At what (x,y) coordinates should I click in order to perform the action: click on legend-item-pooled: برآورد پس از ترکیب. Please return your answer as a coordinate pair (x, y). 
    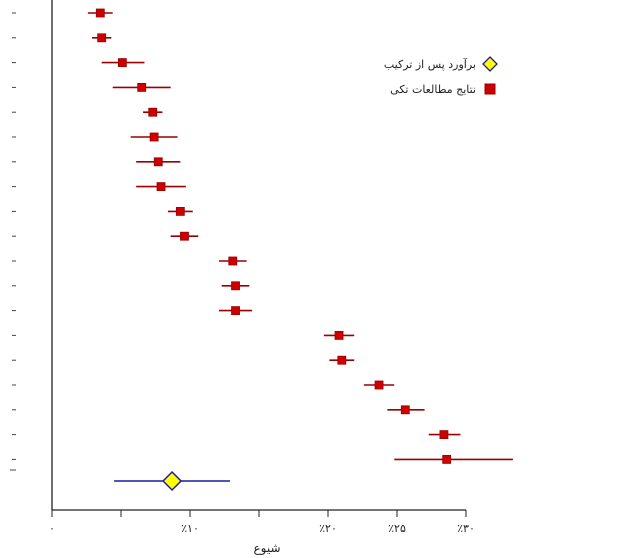
    Looking at the image, I should click on (441, 64).